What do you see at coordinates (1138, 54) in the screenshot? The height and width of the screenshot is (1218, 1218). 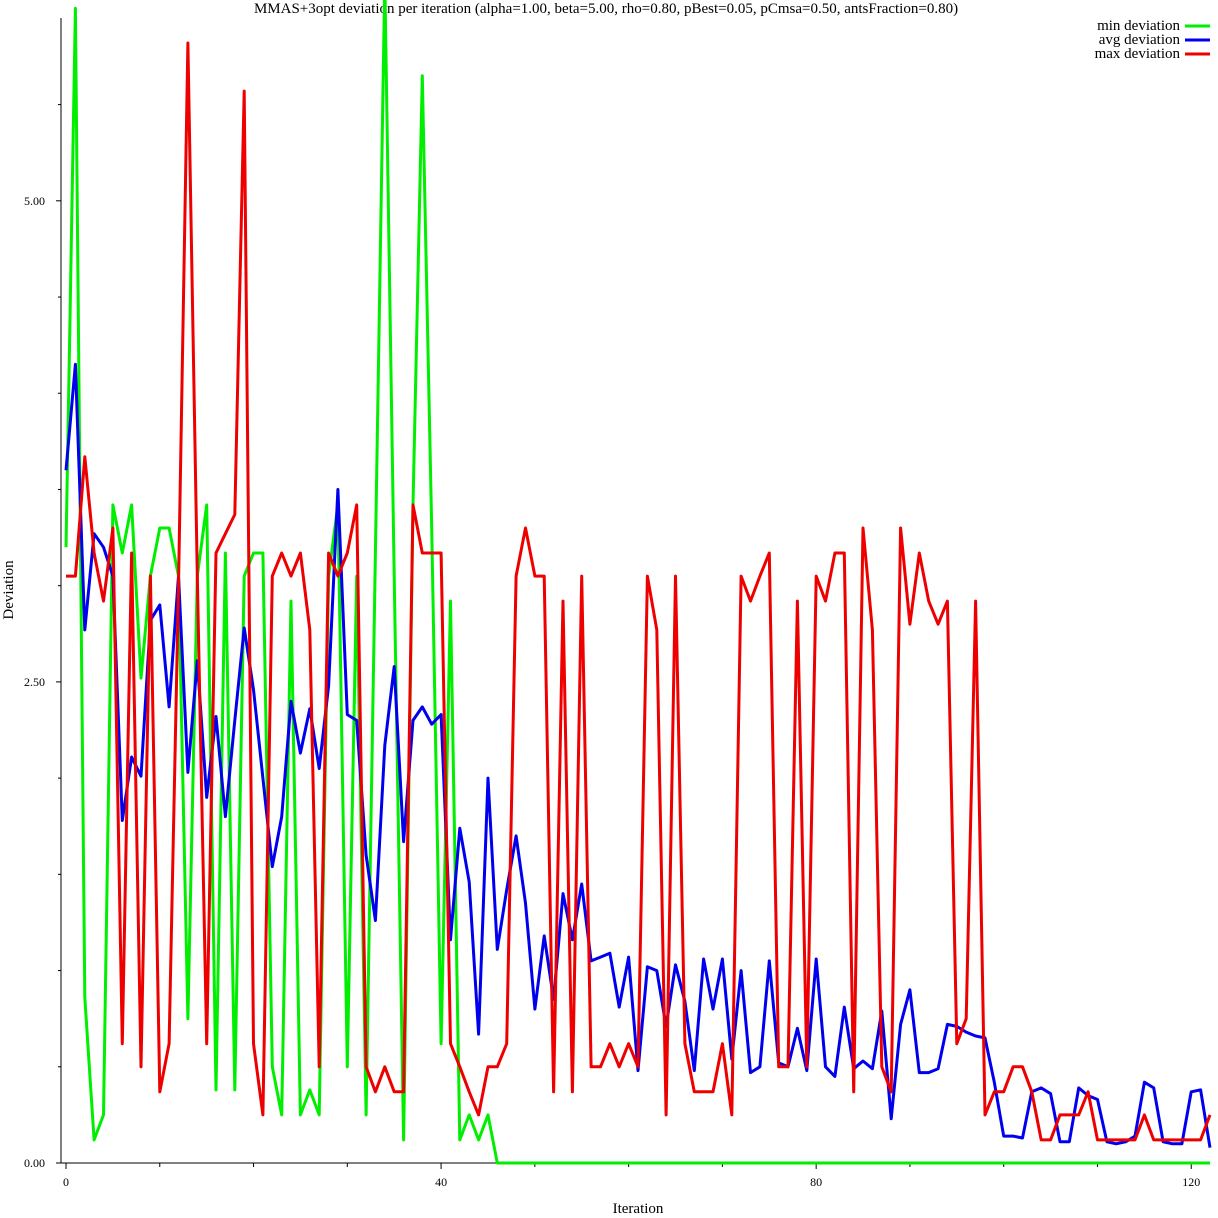 I see `legend-label: max deviation` at bounding box center [1138, 54].